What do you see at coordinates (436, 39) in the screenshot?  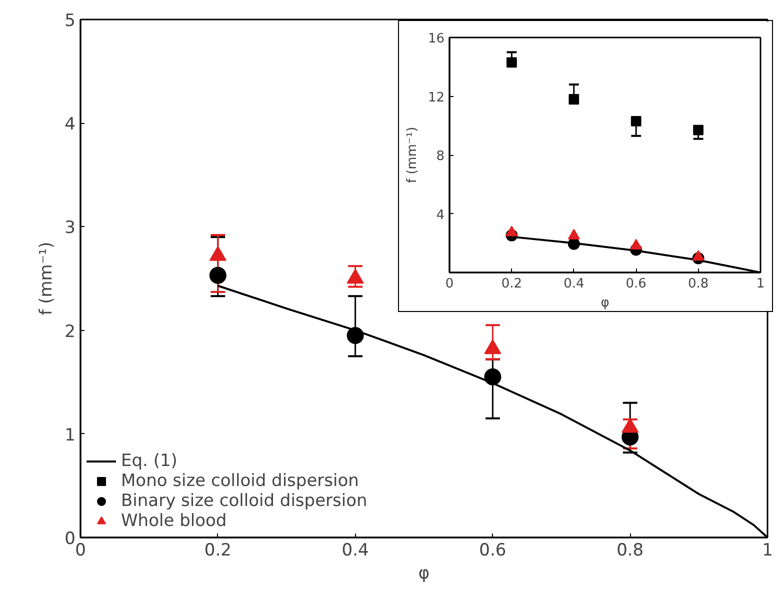 I see `y-tick-label: 16` at bounding box center [436, 39].